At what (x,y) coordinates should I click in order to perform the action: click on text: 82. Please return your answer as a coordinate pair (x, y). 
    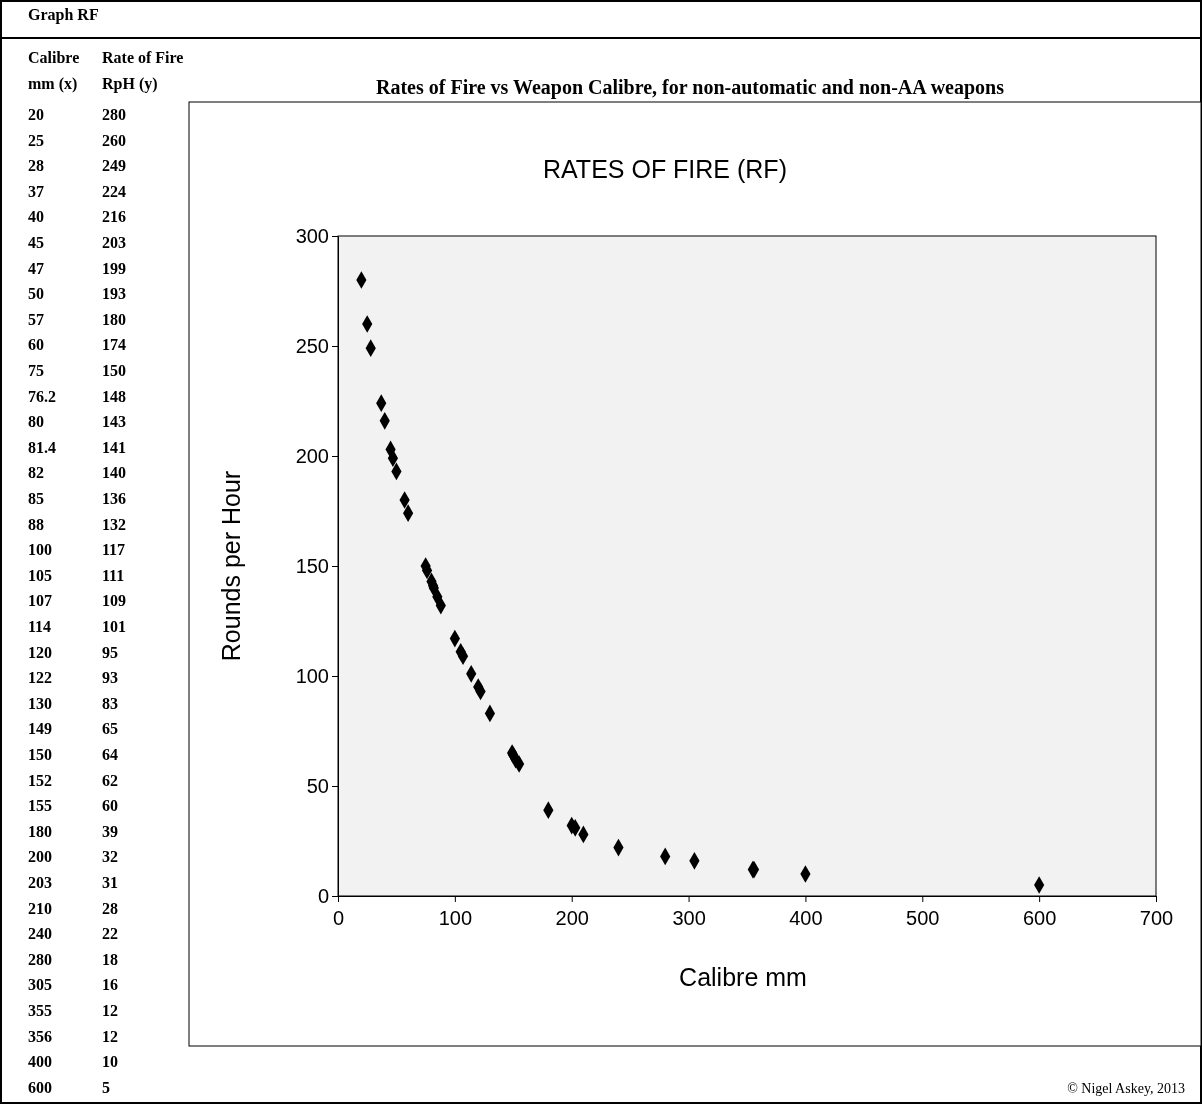
    Looking at the image, I should click on (36, 473).